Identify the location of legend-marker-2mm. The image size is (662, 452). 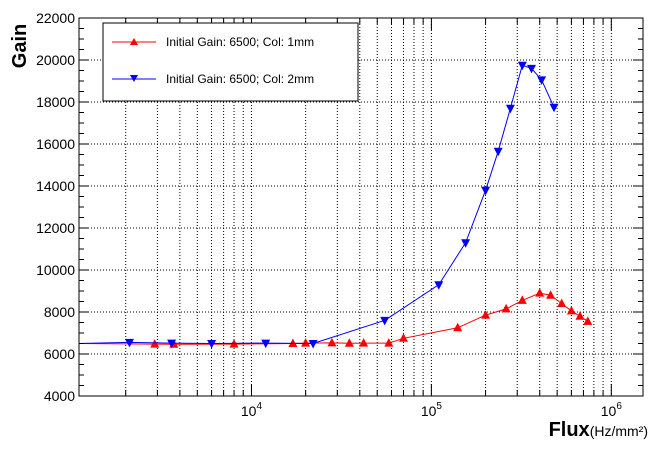
(134, 78).